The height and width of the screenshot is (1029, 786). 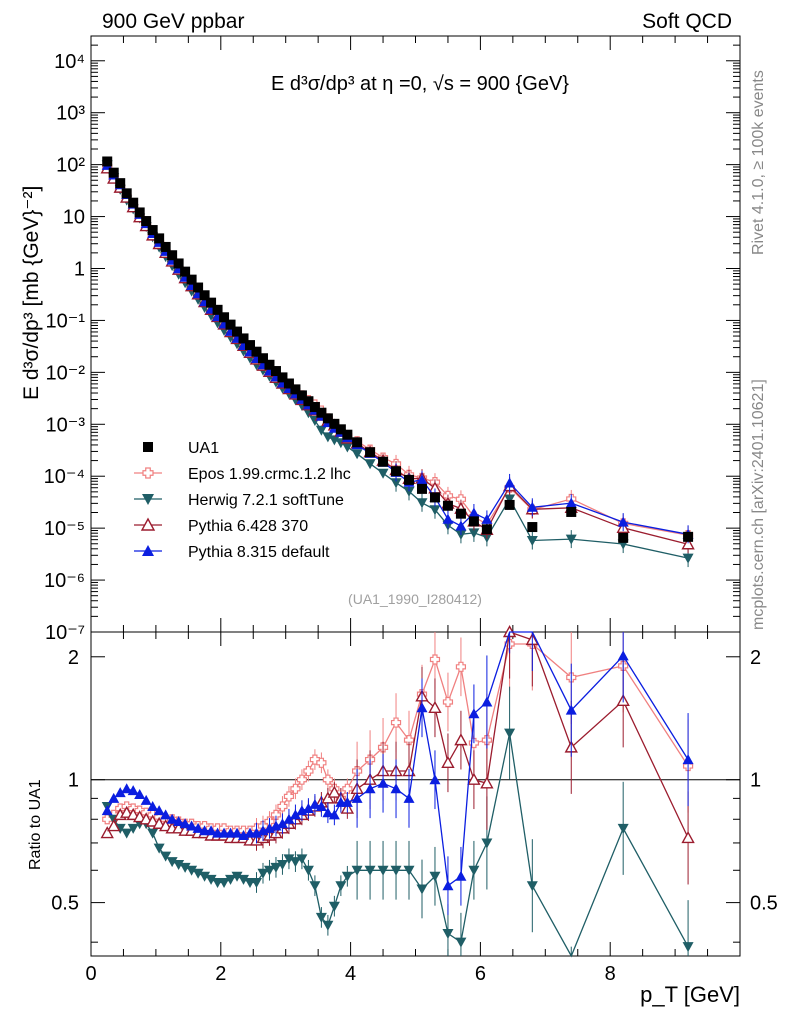 I want to click on side-label-mcplots: mcplots.cern.ch [arXiv:2401.10621], so click(x=758, y=504).